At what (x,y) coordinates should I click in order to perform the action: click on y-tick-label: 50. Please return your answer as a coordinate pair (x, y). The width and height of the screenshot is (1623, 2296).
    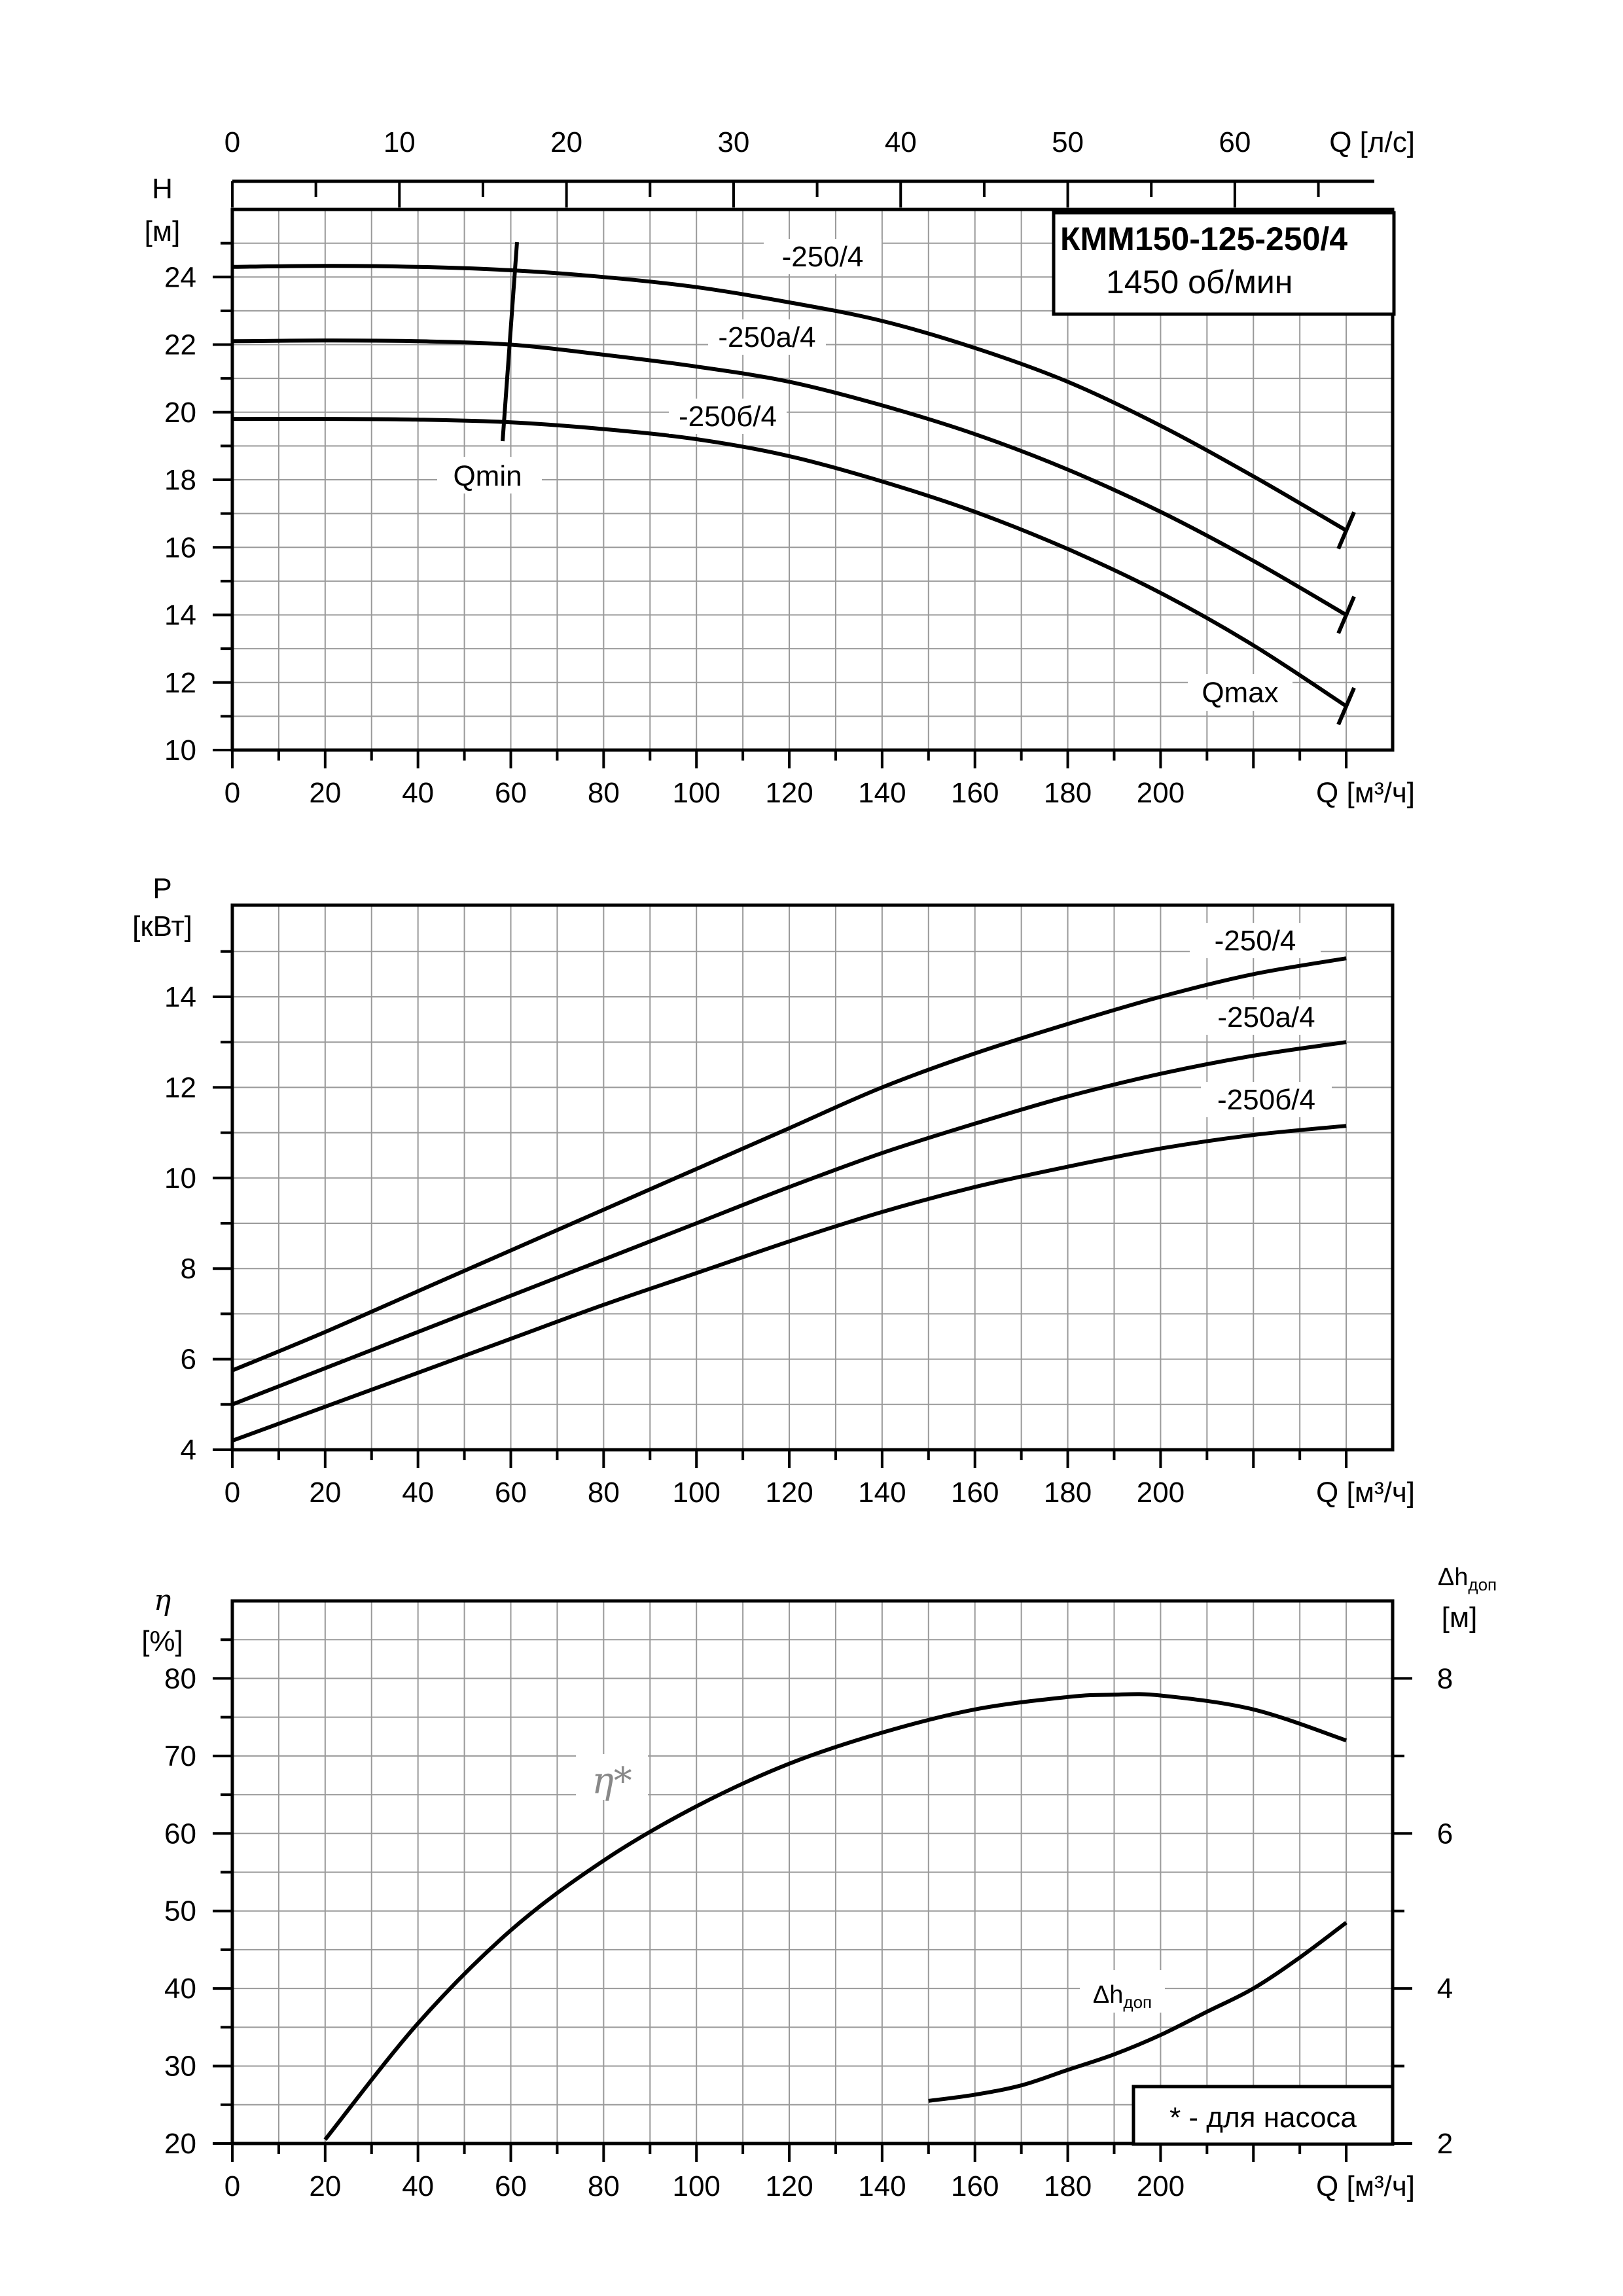
    Looking at the image, I should click on (180, 1911).